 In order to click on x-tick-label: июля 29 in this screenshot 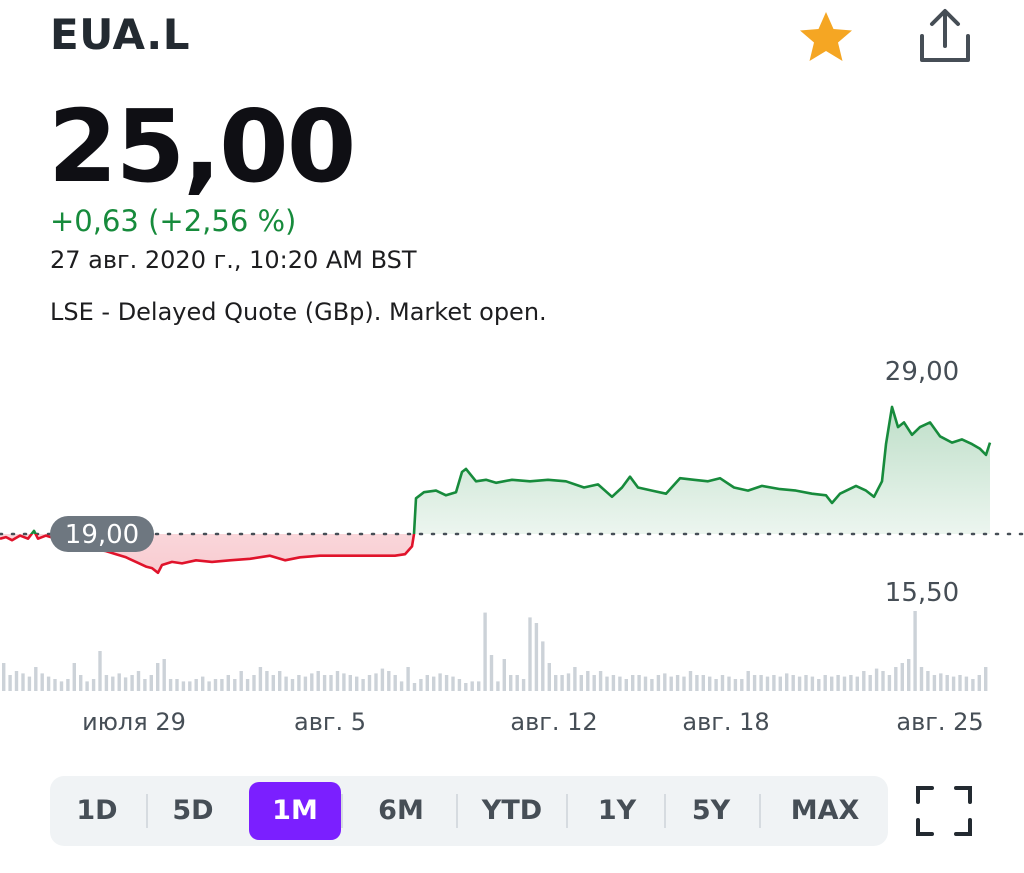, I will do `click(134, 722)`.